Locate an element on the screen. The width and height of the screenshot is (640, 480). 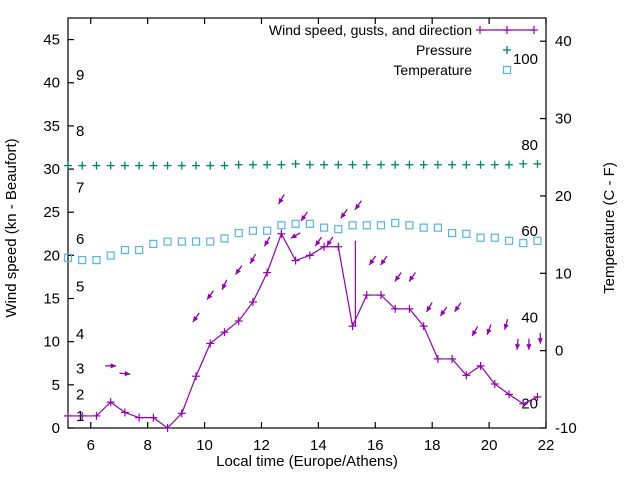
pressure-series is located at coordinates (303, 164).